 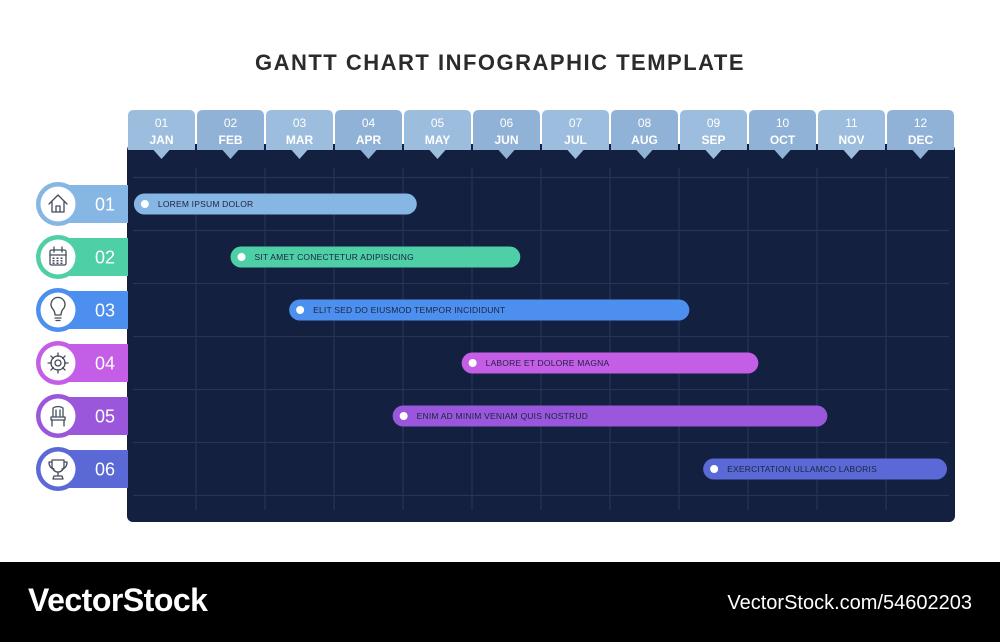 What do you see at coordinates (575, 140) in the screenshot?
I see `month-name: JUL` at bounding box center [575, 140].